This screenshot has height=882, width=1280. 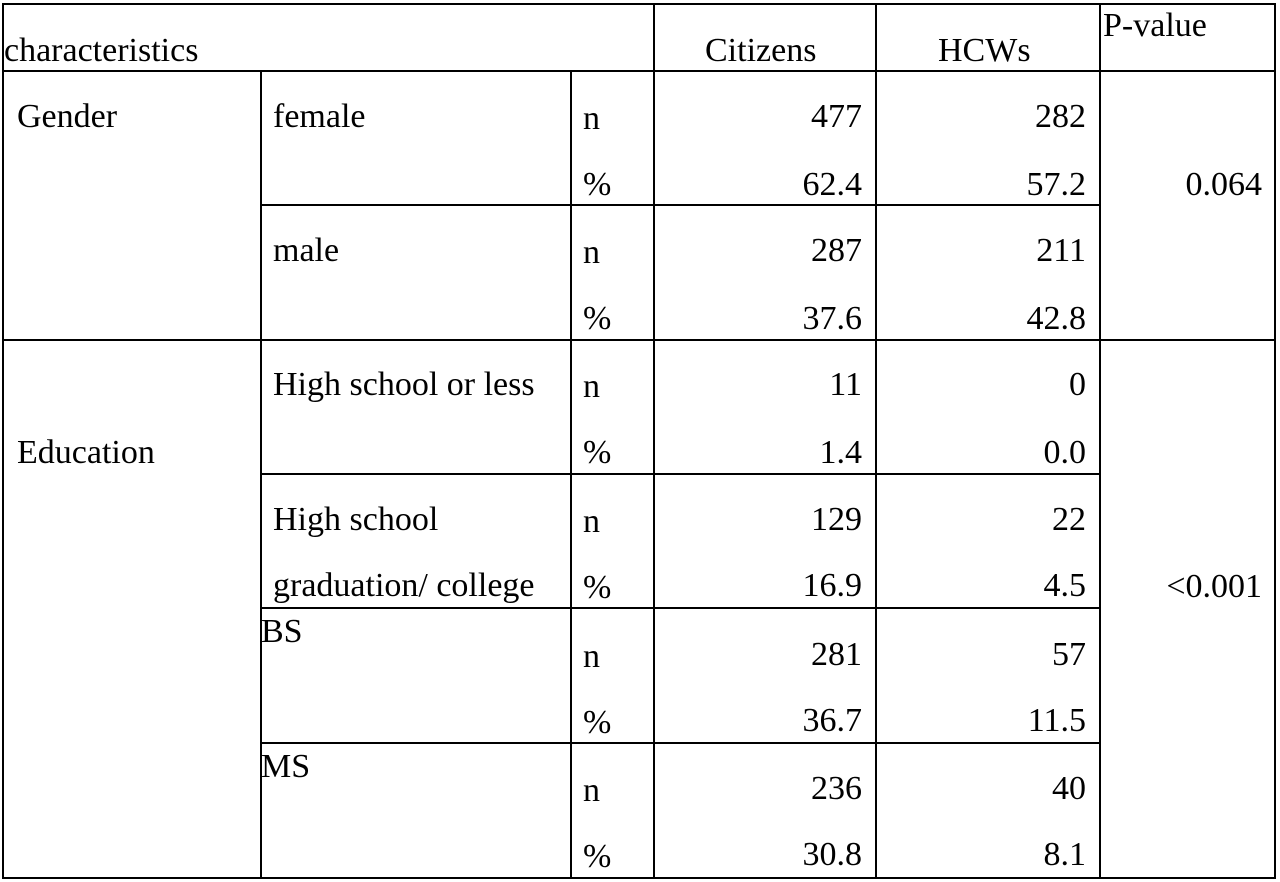 I want to click on citizens-n-male: 287, so click(x=836, y=250).